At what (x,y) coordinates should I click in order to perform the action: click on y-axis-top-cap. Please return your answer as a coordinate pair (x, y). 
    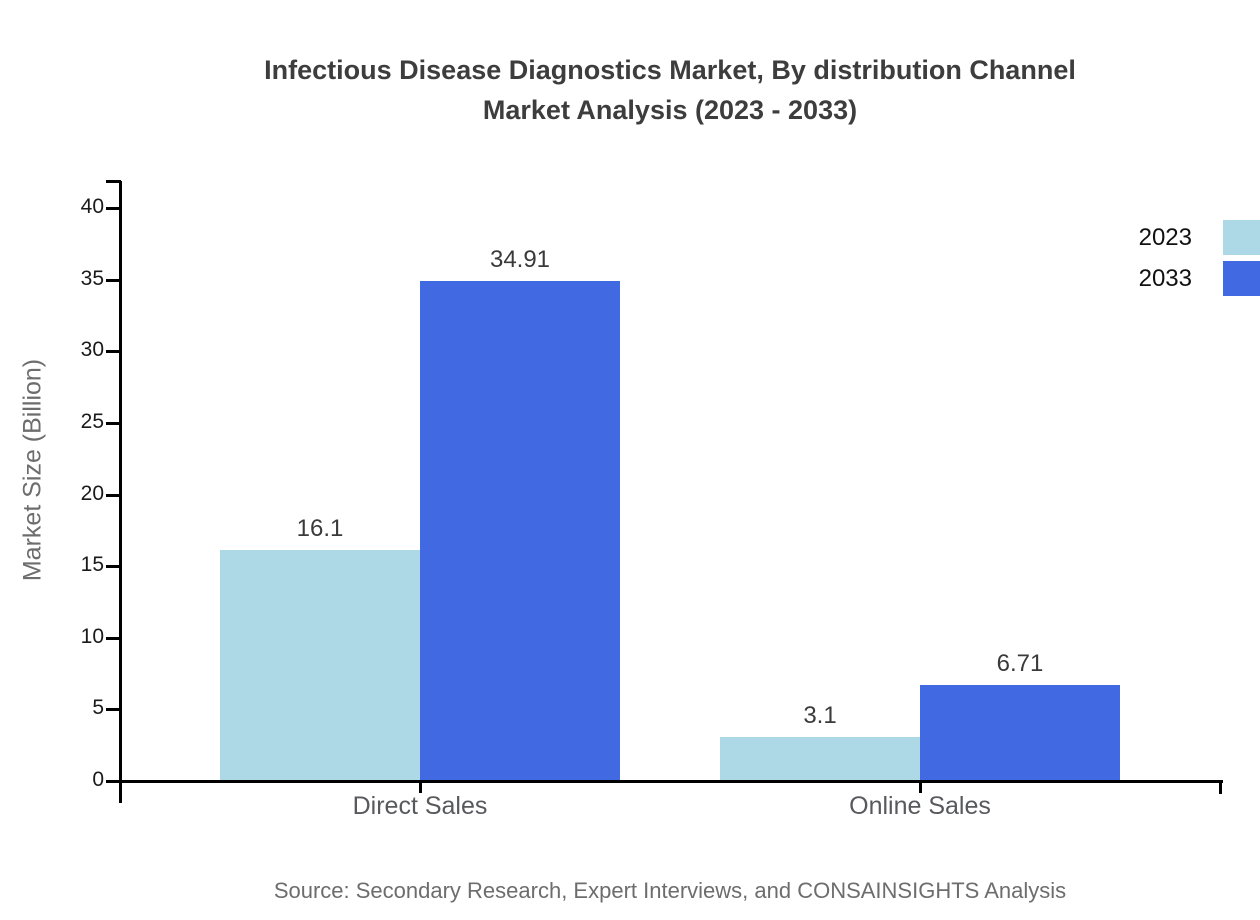
    Looking at the image, I should click on (113, 181).